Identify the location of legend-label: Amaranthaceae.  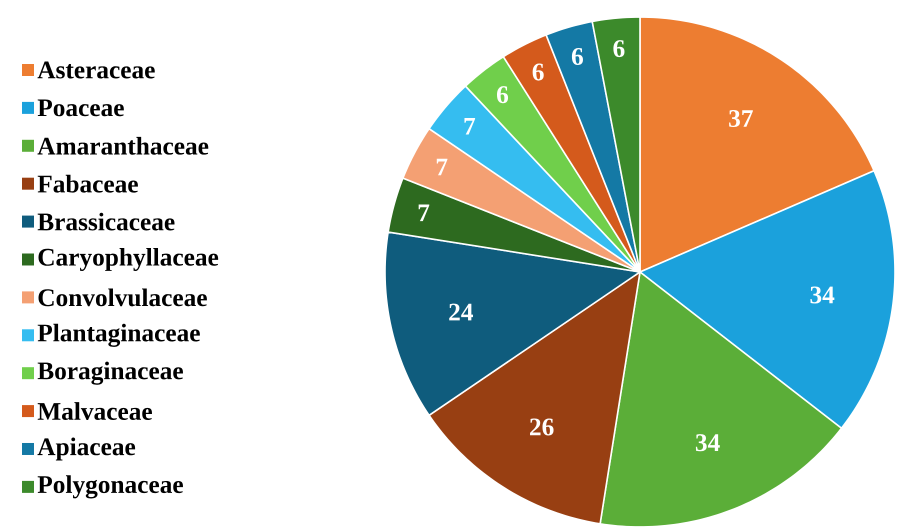
(123, 145).